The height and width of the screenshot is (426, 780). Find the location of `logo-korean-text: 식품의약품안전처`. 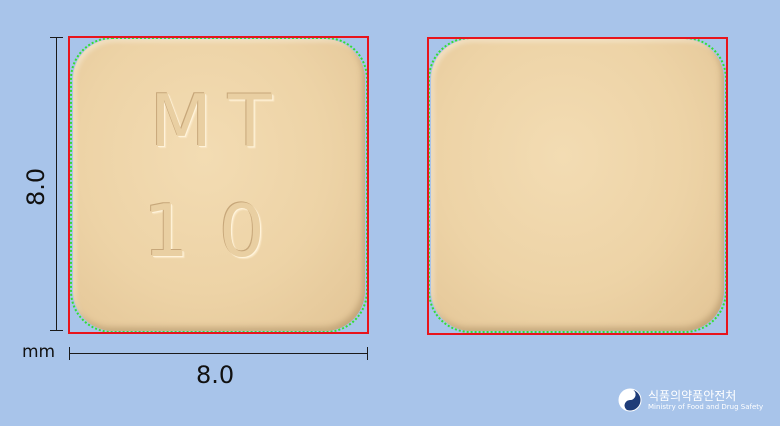

logo-korean-text: 식품의약품안전처 is located at coordinates (692, 396).